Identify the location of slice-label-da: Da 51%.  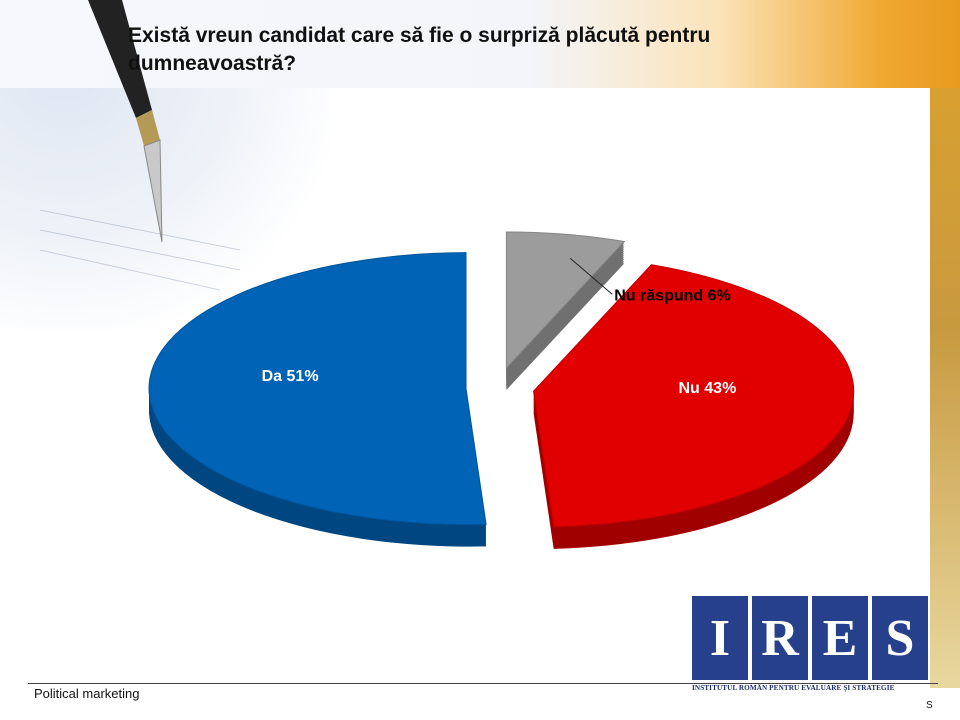
(290, 376).